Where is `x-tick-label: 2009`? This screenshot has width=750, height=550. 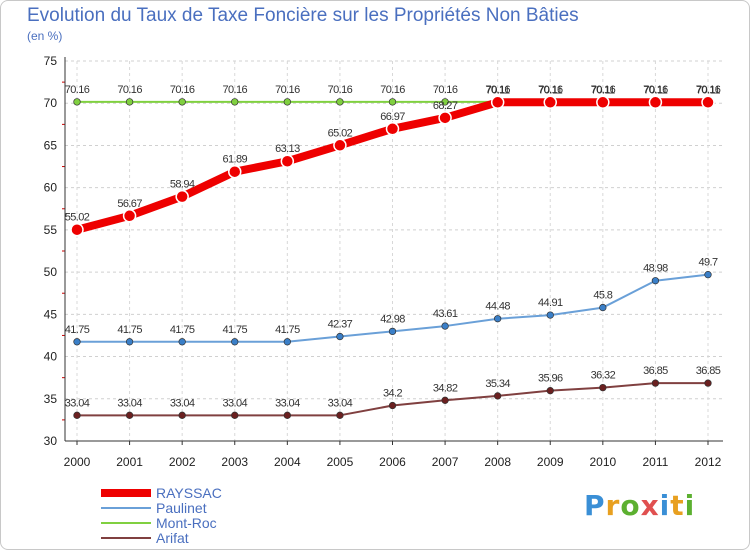 x-tick-label: 2009 is located at coordinates (550, 462).